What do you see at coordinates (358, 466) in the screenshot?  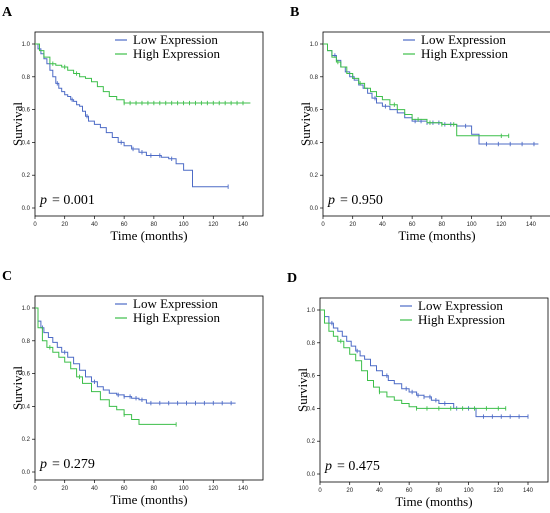 I see `p-value: = 0.475` at bounding box center [358, 466].